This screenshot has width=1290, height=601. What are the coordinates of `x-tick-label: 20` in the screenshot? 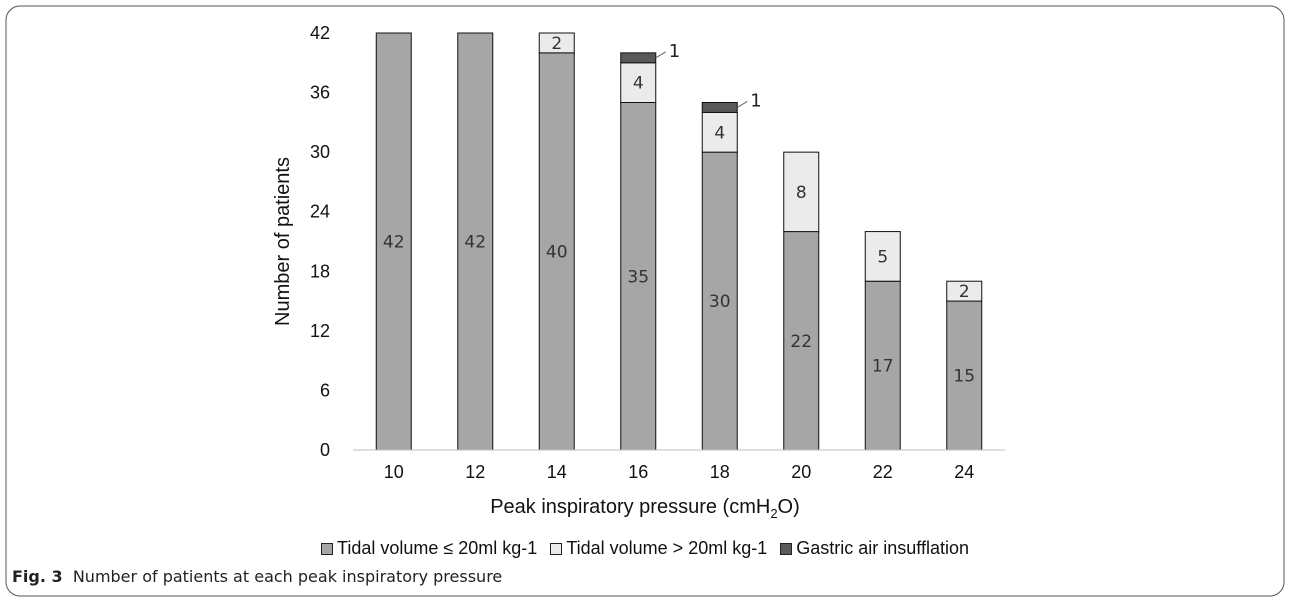 It's located at (801, 472).